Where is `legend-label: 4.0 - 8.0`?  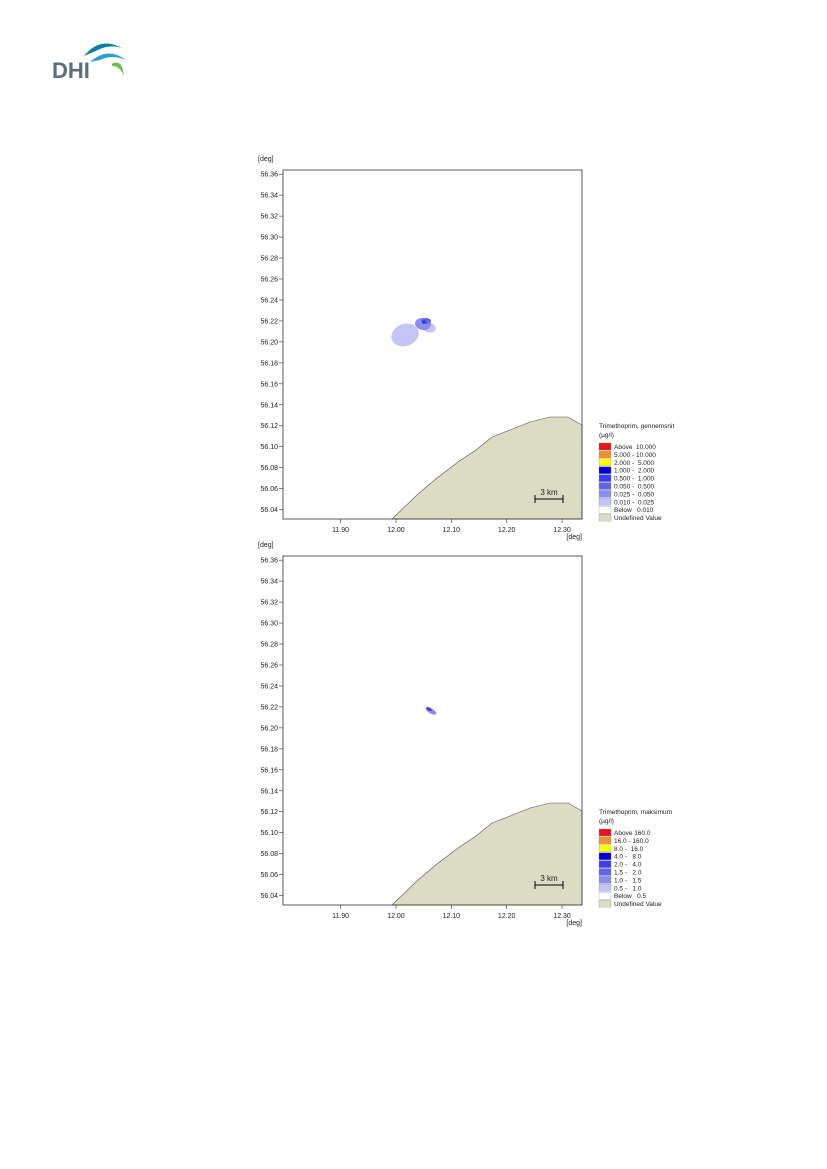 legend-label: 4.0 - 8.0 is located at coordinates (628, 857).